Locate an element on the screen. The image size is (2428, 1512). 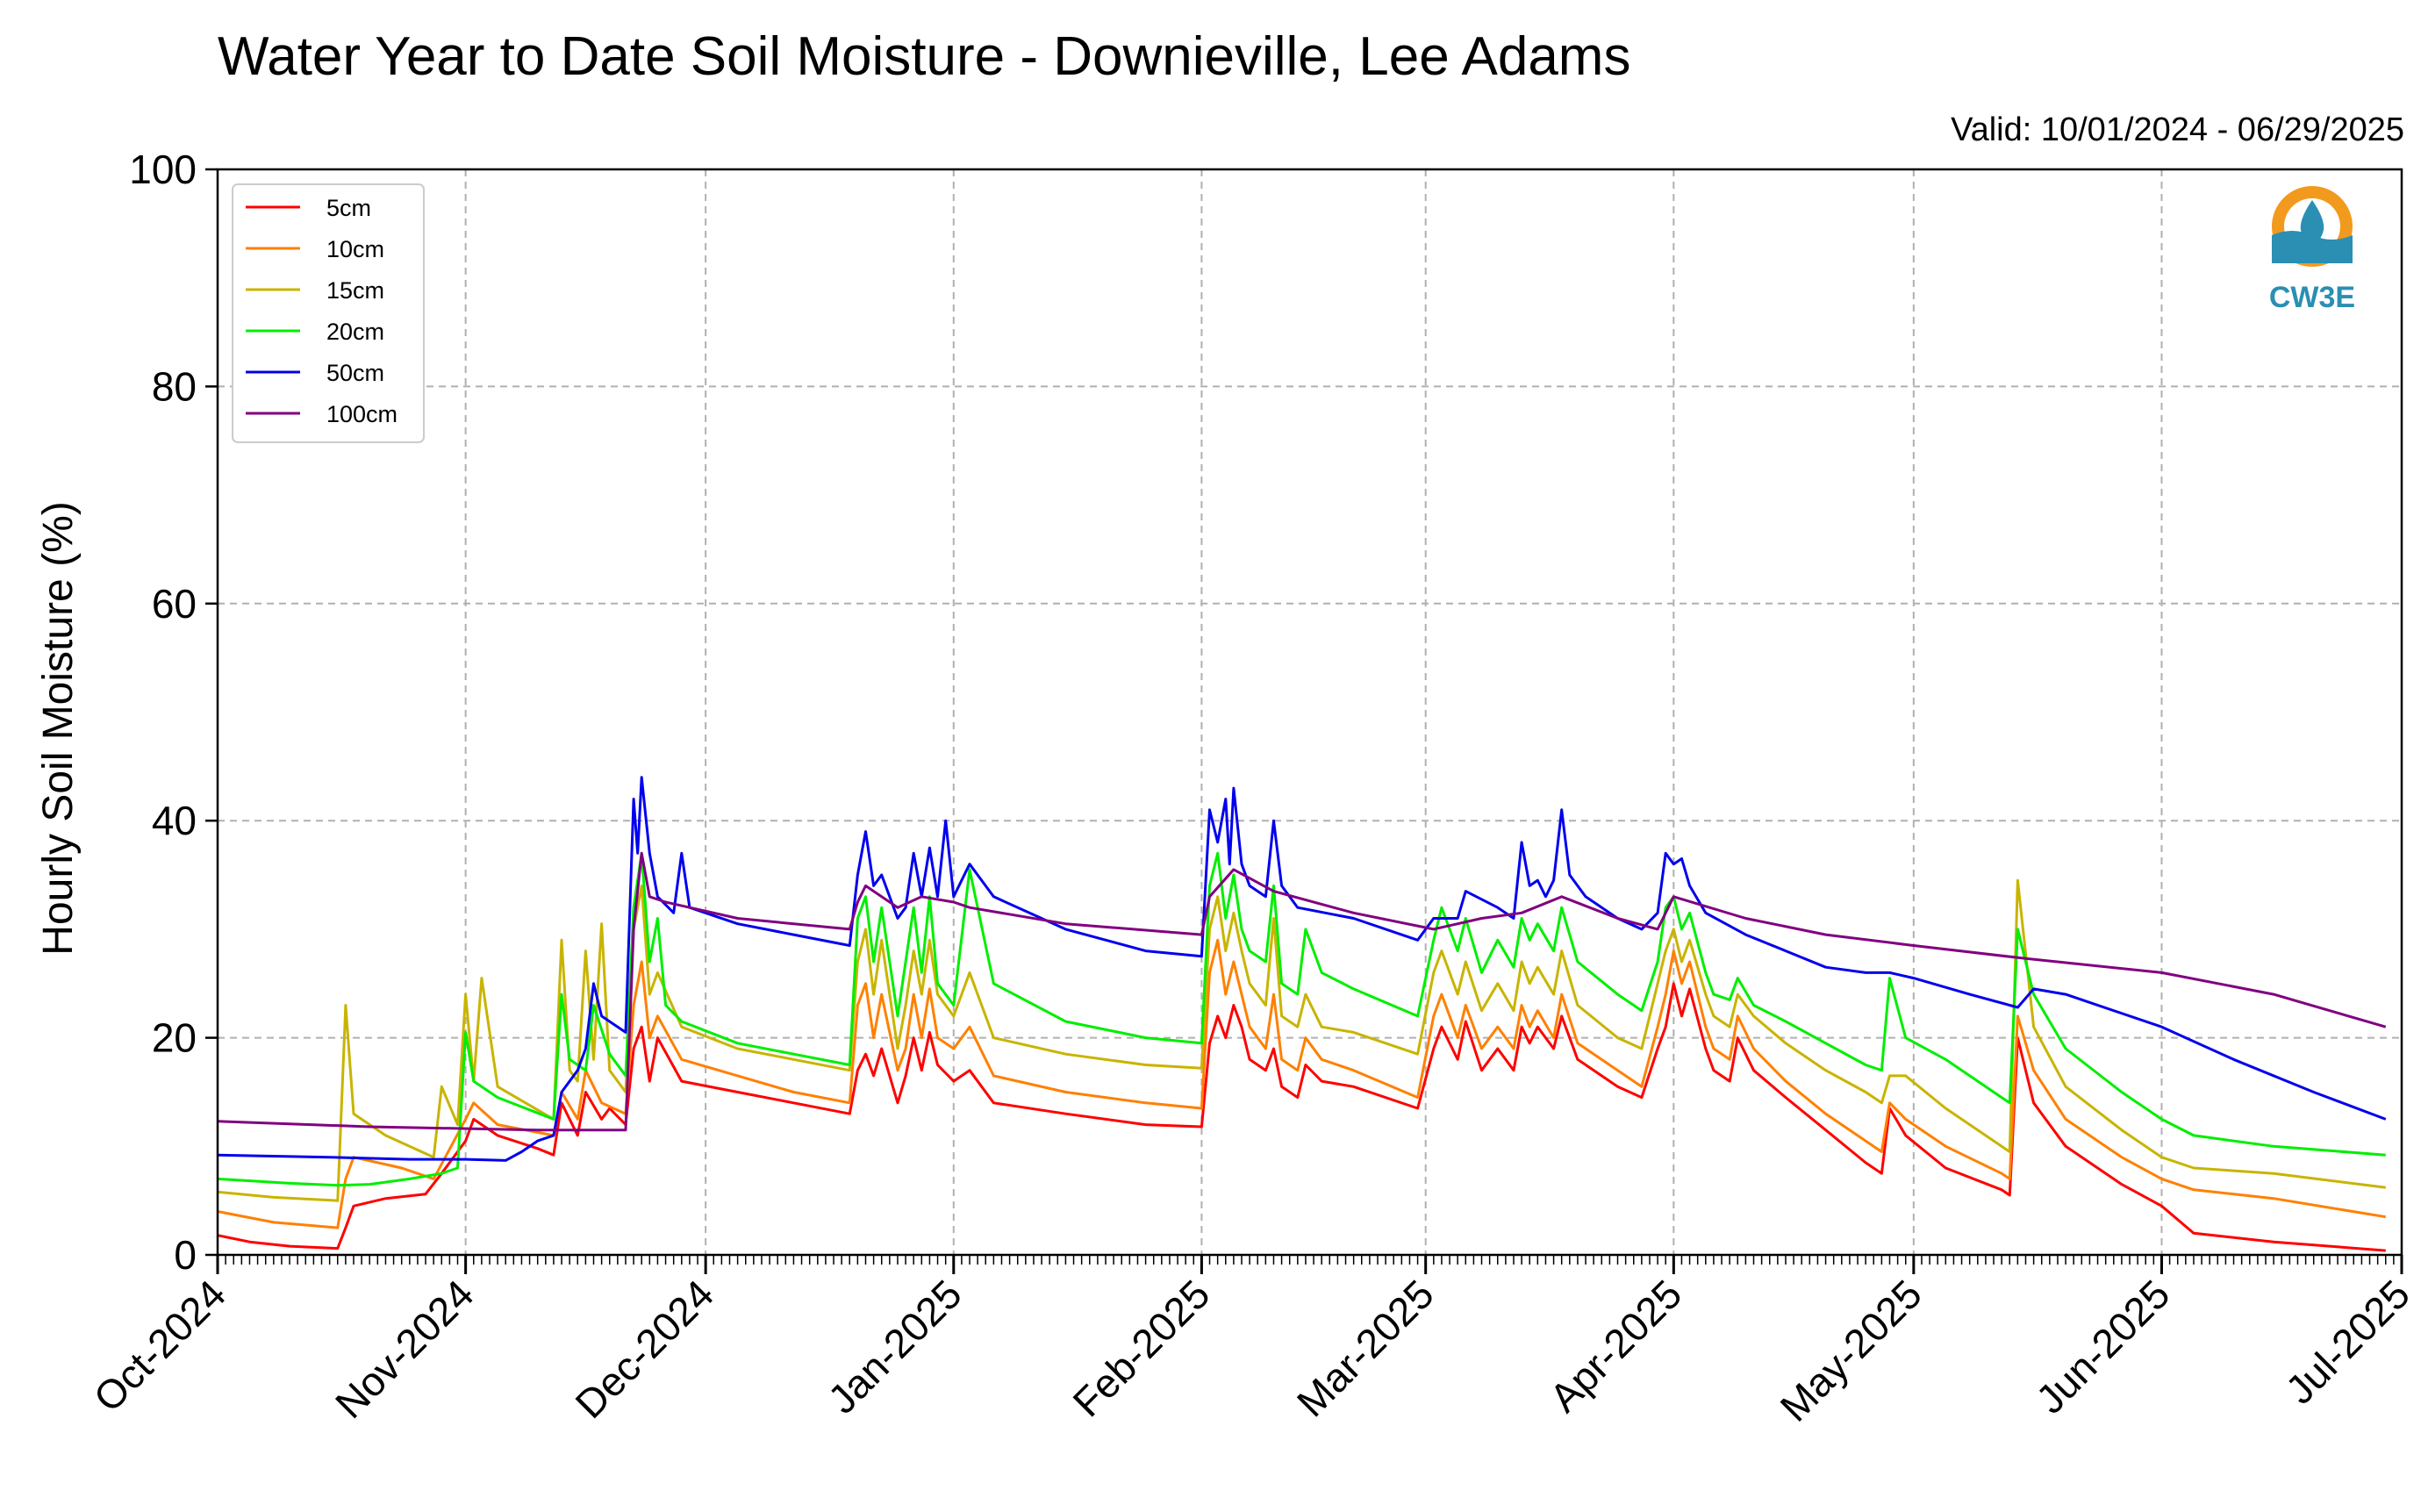
legend: 5cm 10cm 15cm 20cm 50cm 100cm is located at coordinates (328, 313).